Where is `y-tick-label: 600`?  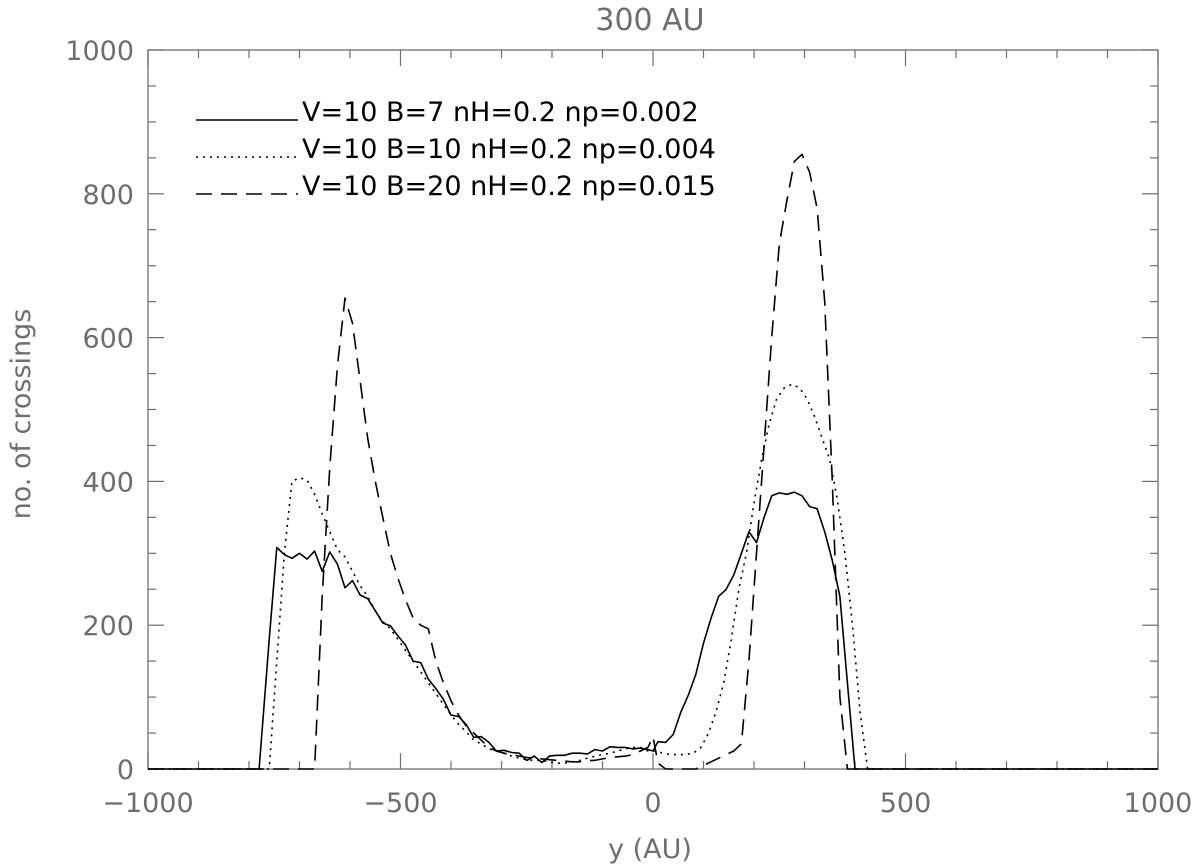 y-tick-label: 600 is located at coordinates (108, 339).